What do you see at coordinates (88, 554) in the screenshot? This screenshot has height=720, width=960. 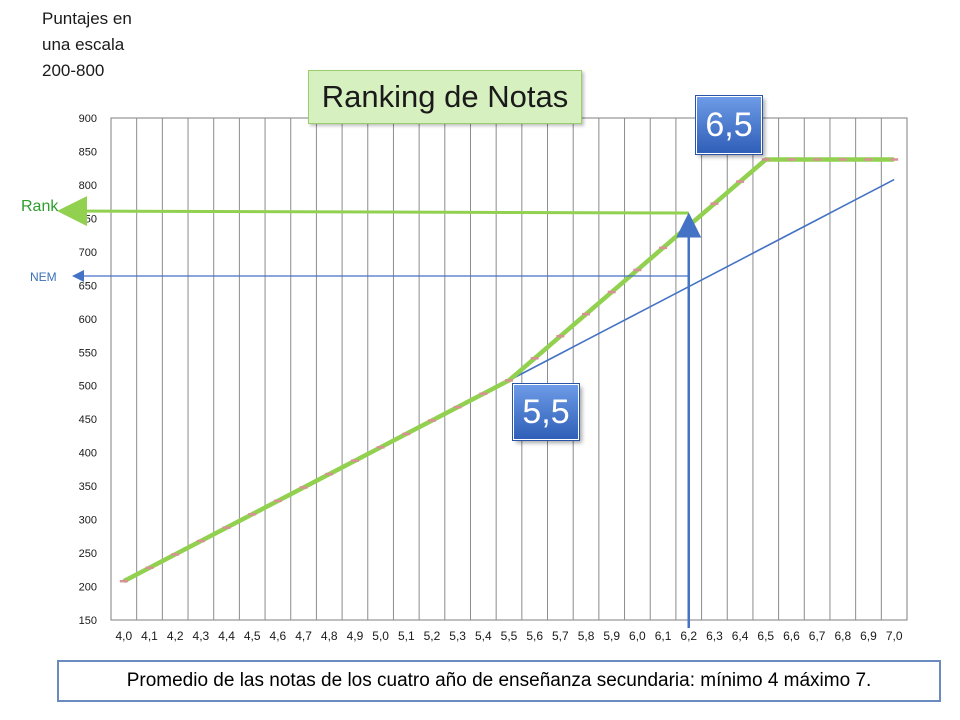 I see `y-tick-label: 250` at bounding box center [88, 554].